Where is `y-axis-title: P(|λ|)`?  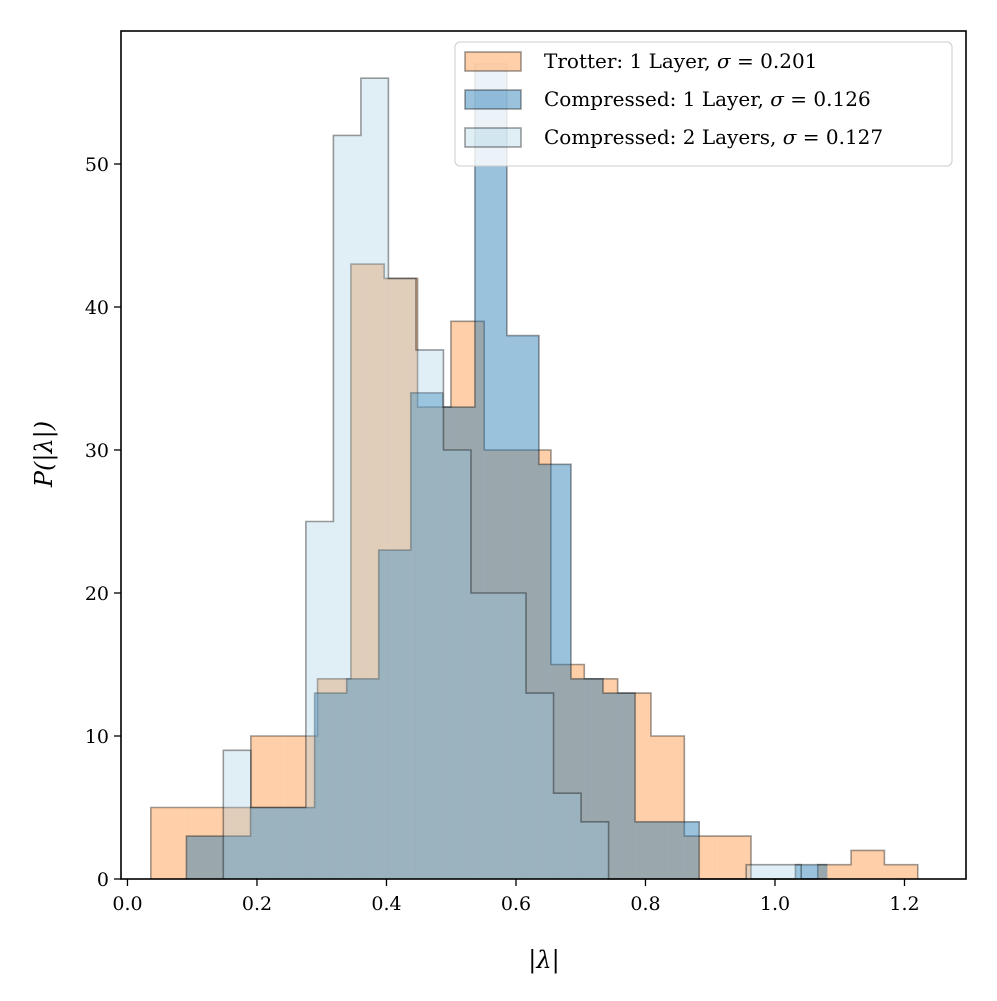 y-axis-title: P(|λ|) is located at coordinates (44, 454).